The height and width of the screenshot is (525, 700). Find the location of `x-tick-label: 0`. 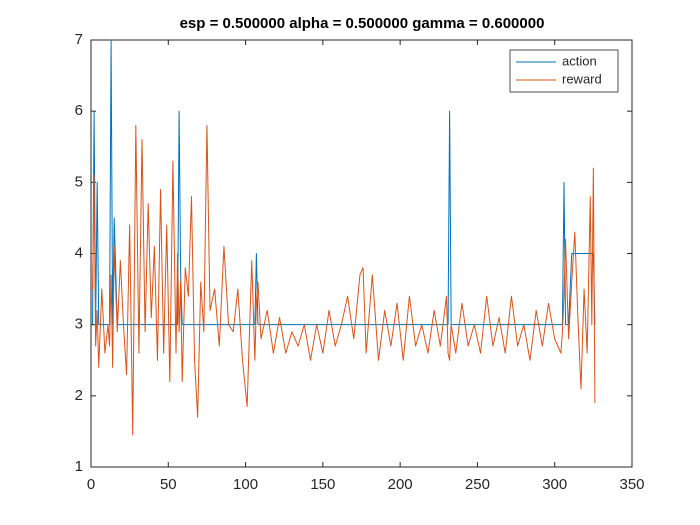

x-tick-label: 0 is located at coordinates (91, 484).